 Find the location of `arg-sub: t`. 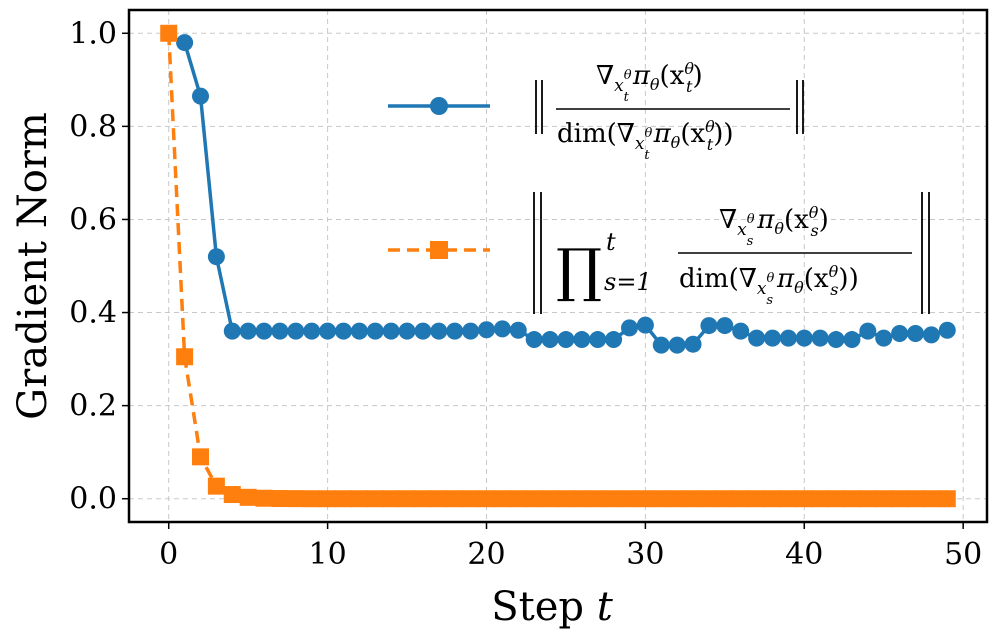

arg-sub: t is located at coordinates (710, 144).